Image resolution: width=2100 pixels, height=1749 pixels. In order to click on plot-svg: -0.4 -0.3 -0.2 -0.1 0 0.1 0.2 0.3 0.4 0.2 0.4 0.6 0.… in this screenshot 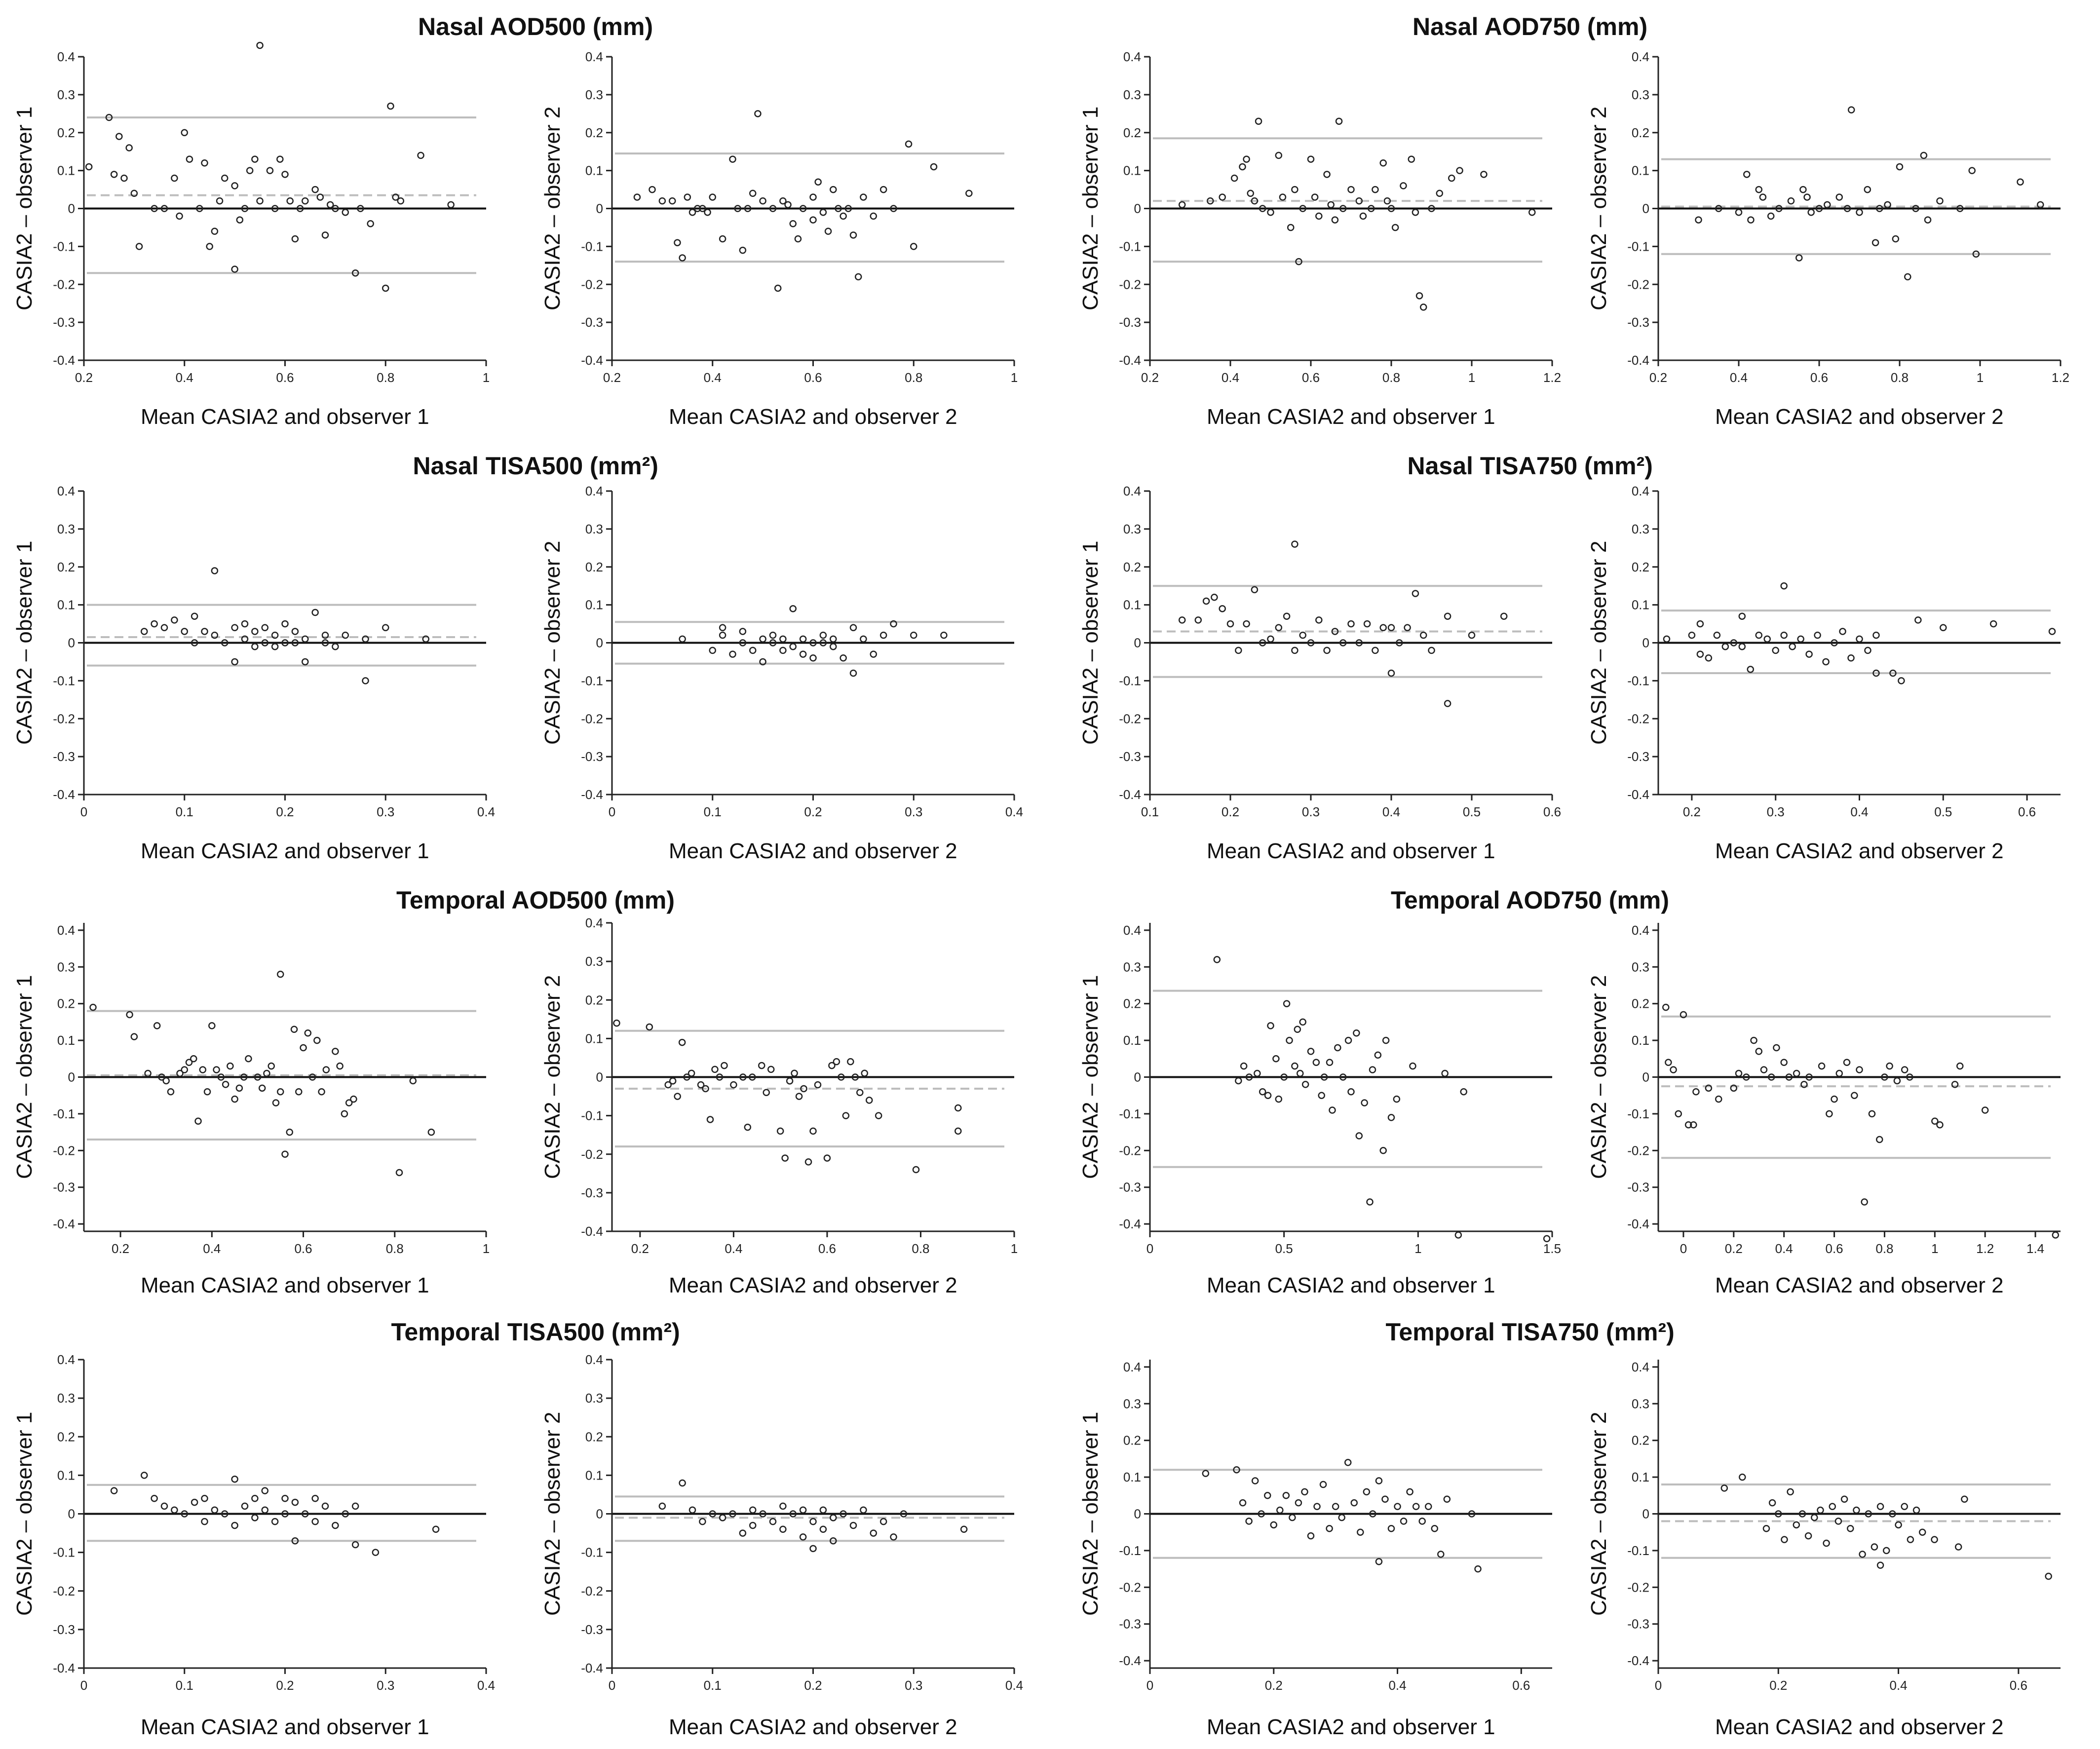, I will do `click(799, 1085)`.